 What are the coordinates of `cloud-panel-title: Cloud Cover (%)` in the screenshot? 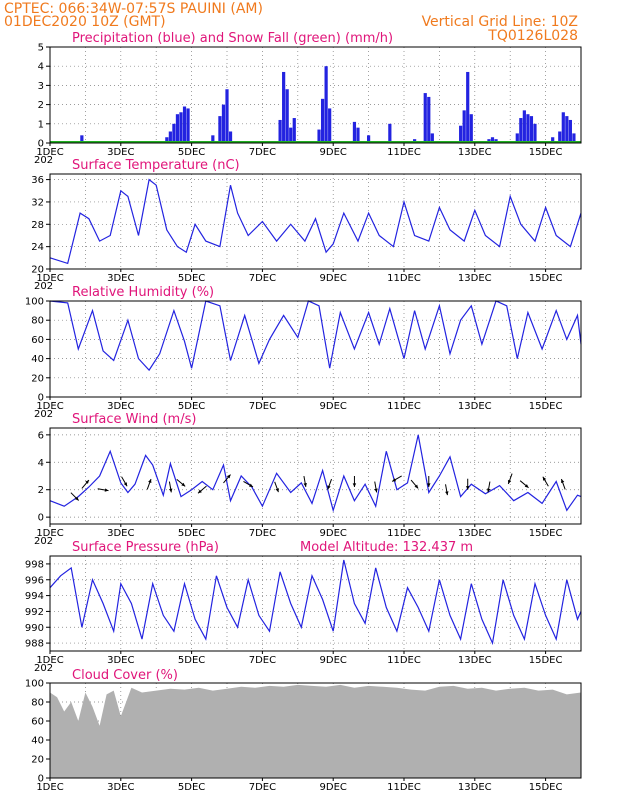 It's located at (125, 675).